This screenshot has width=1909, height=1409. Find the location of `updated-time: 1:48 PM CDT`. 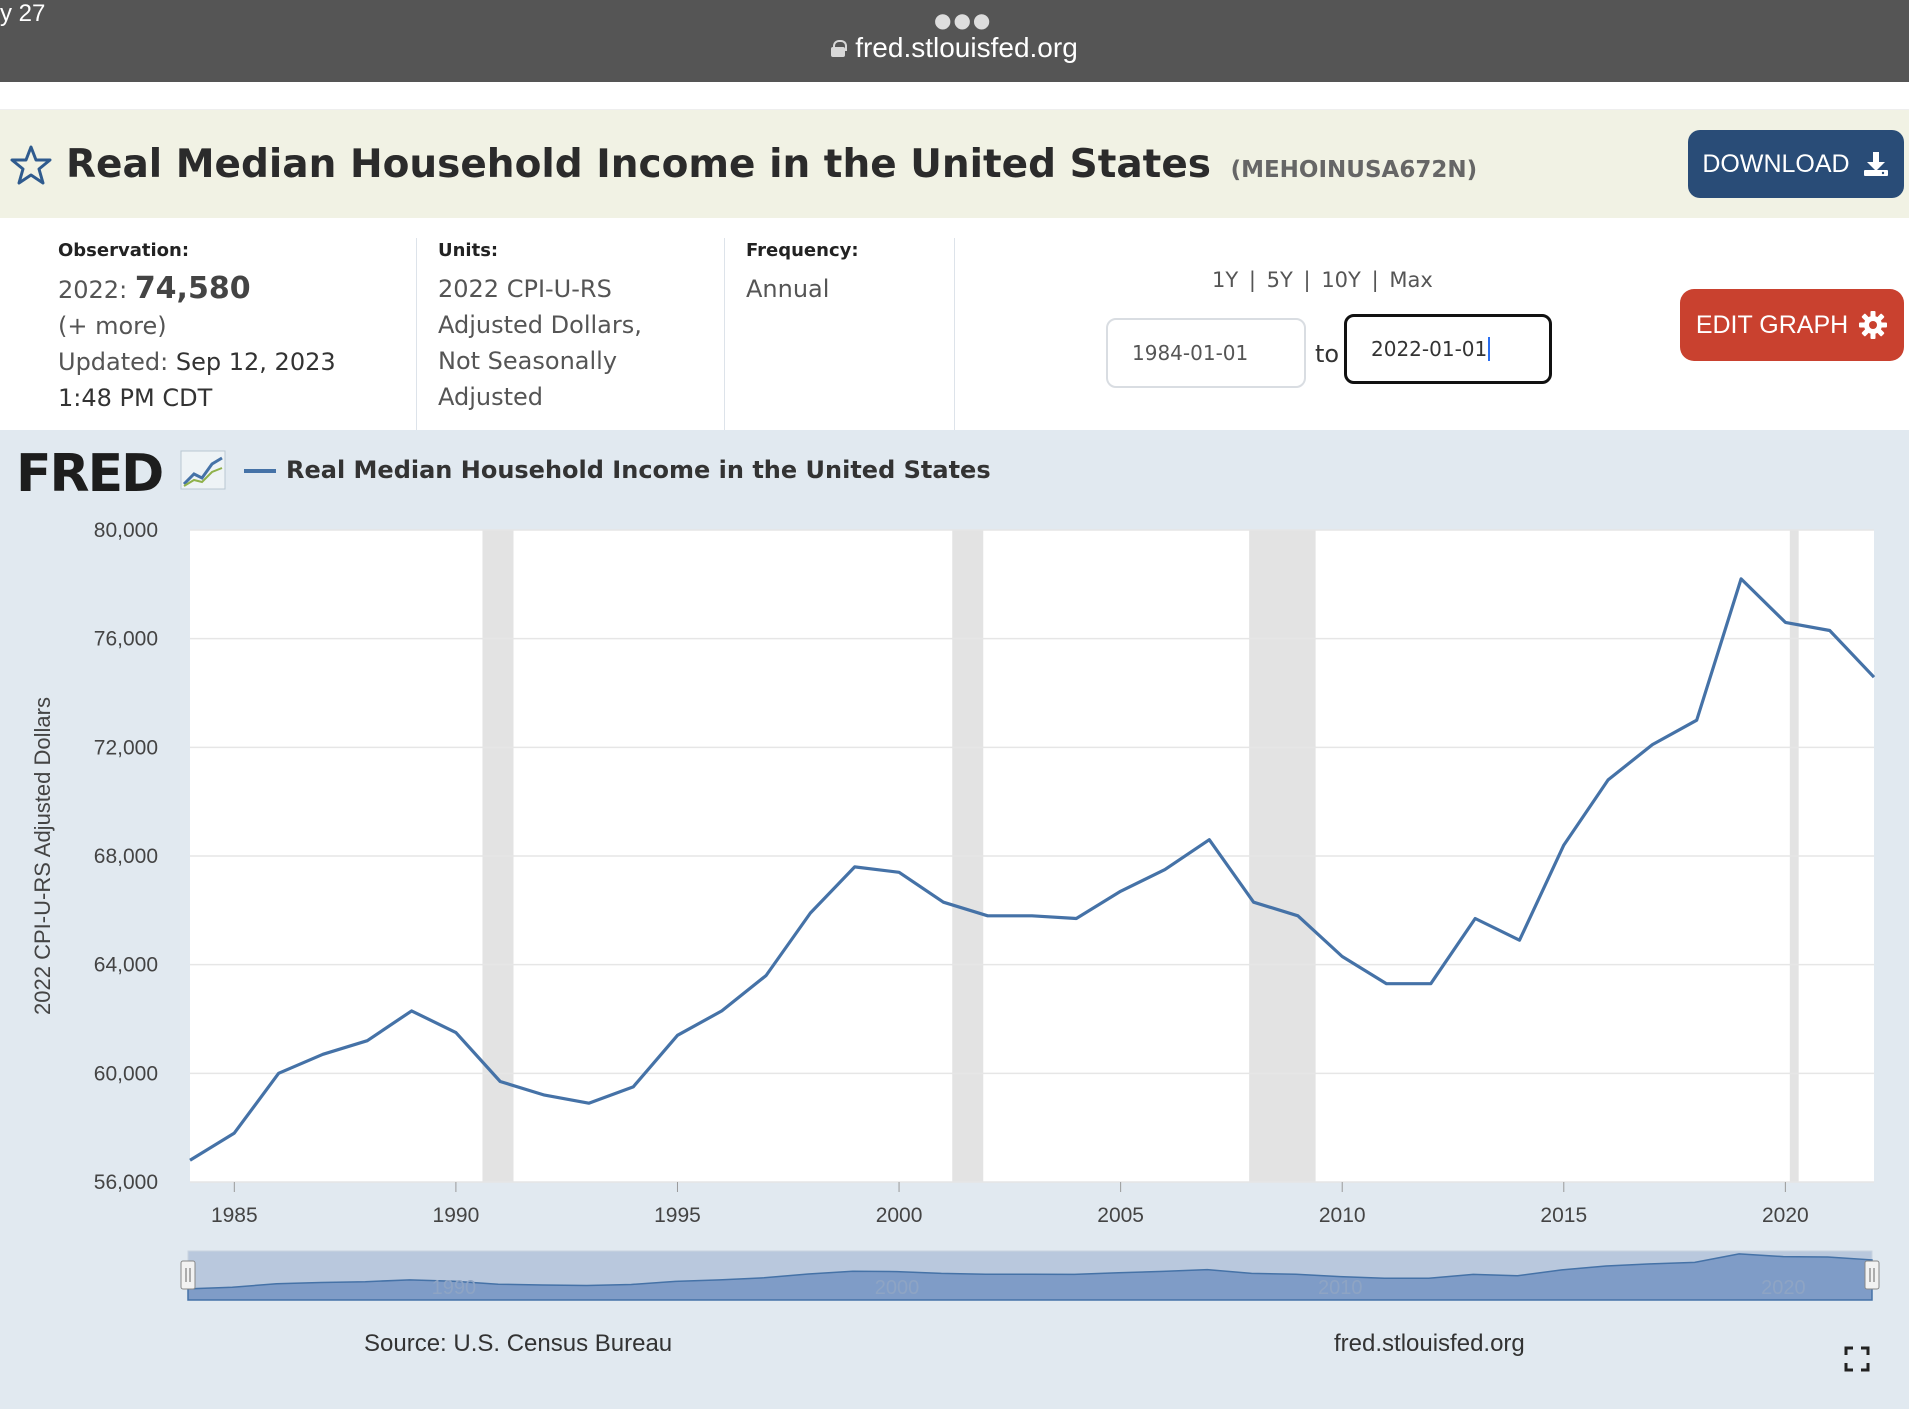

updated-time: 1:48 PM CDT is located at coordinates (135, 398).